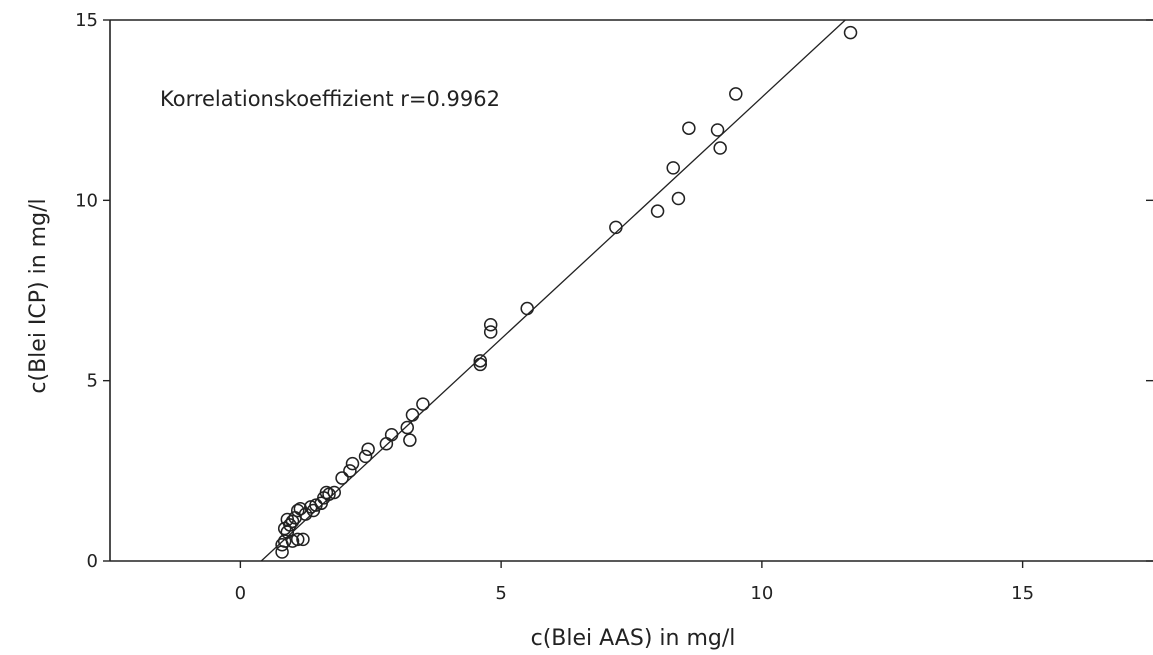  Describe the element at coordinates (86, 200) in the screenshot. I see `y-tick-label: 10` at that location.